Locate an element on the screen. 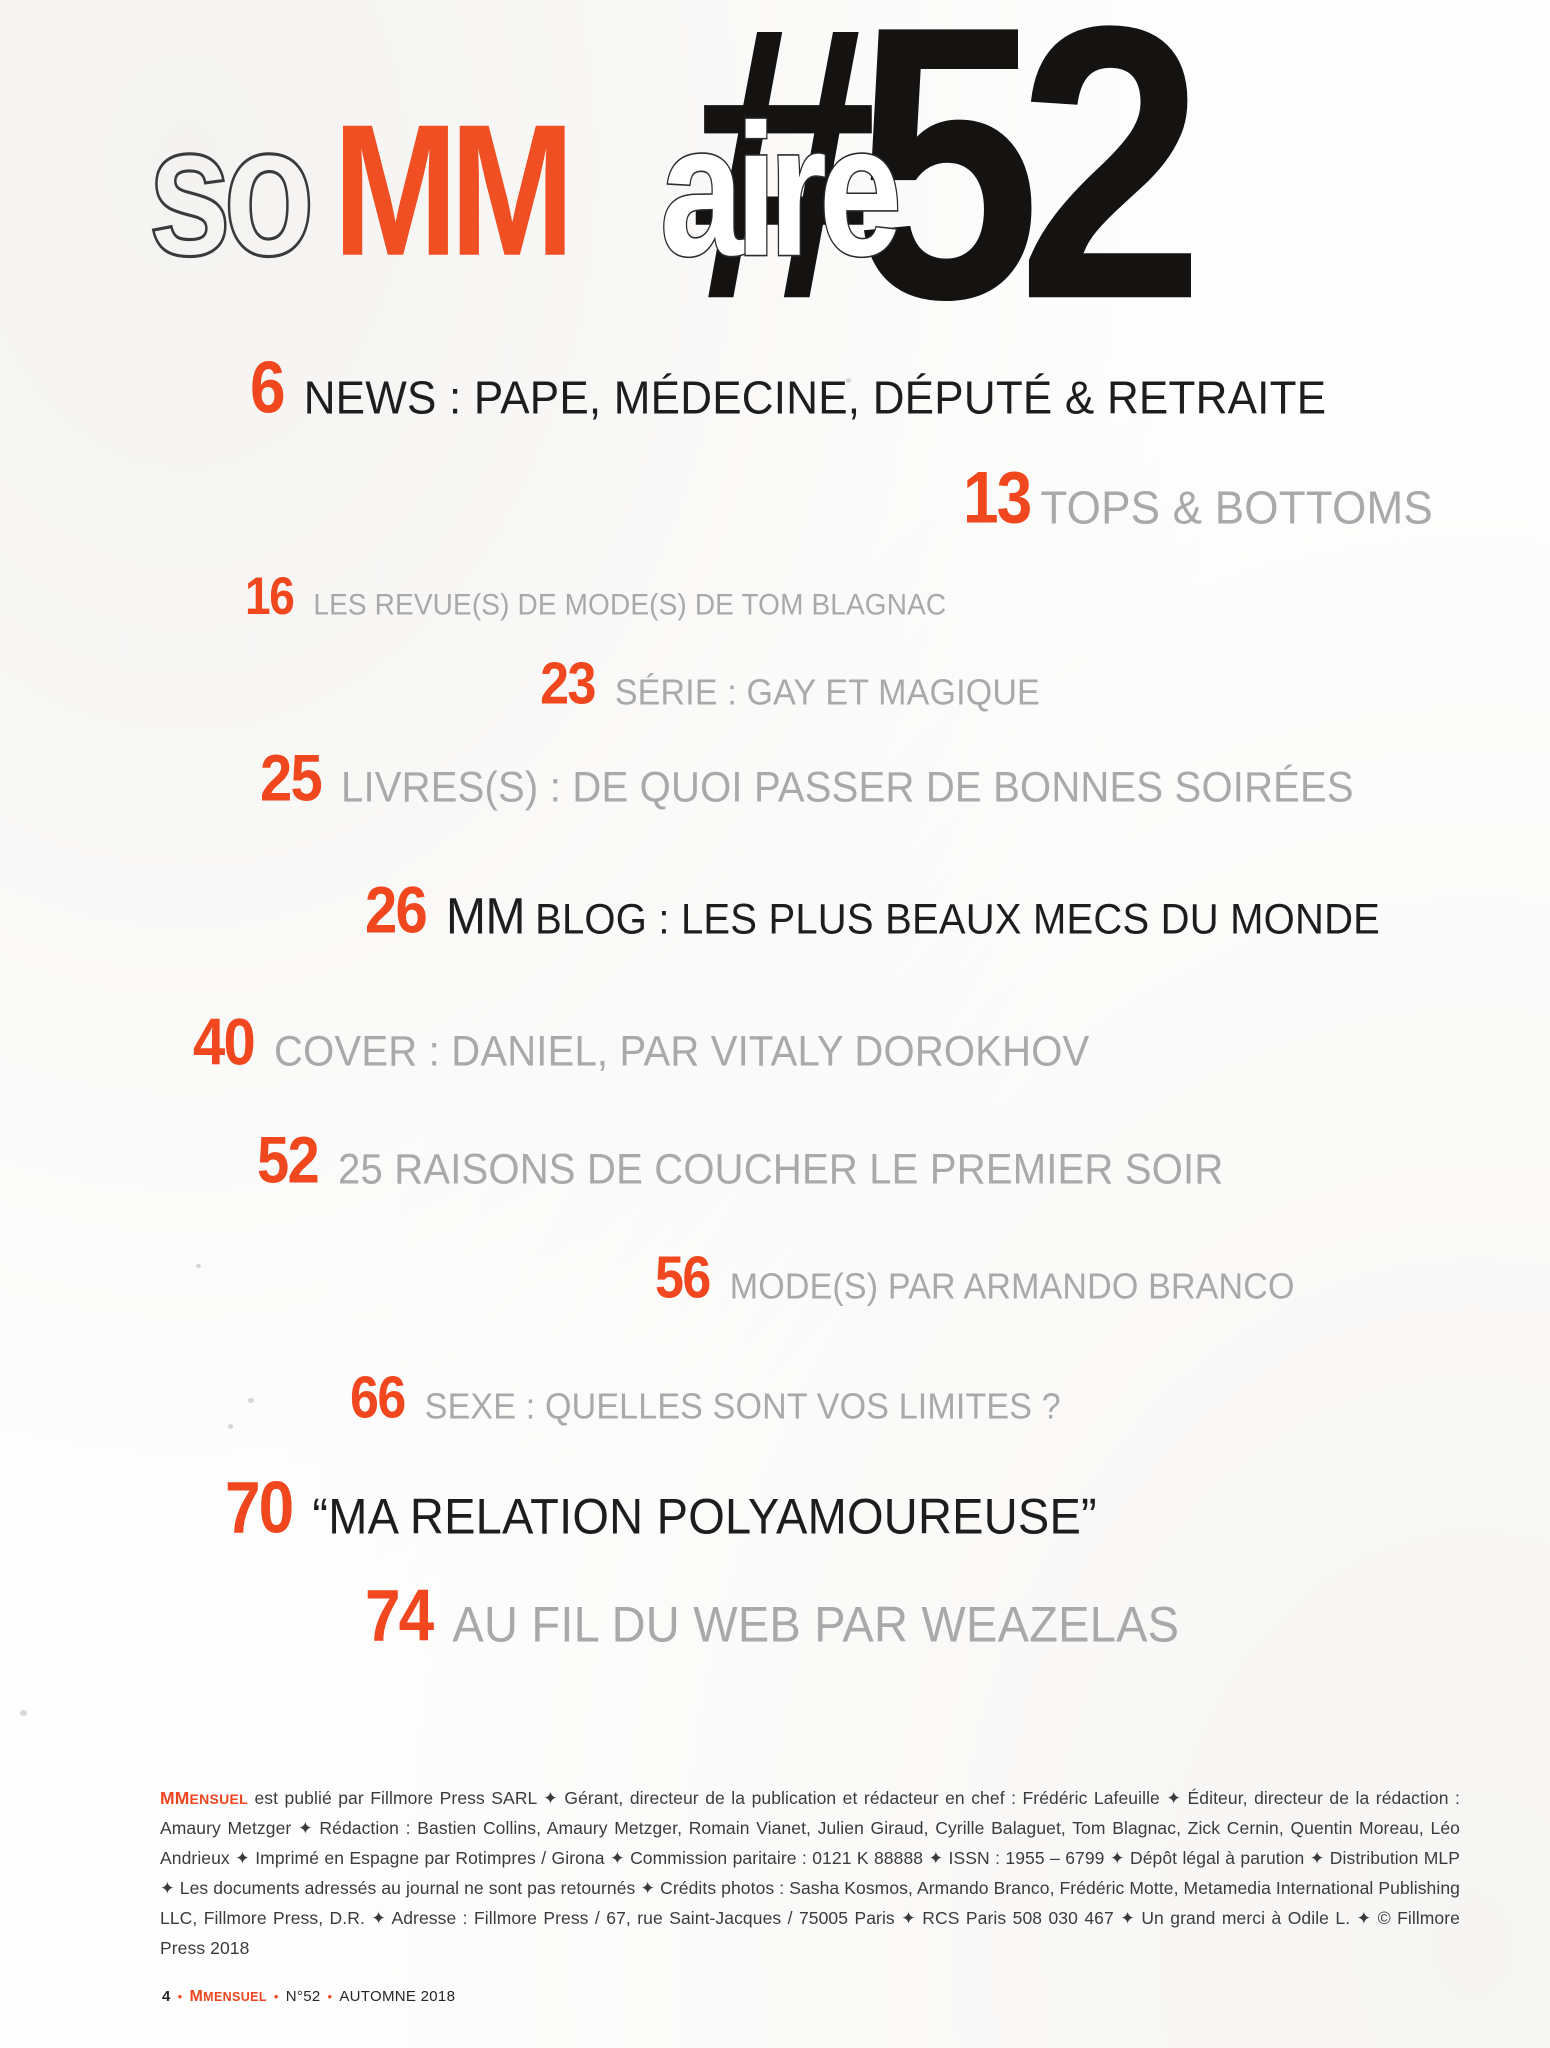  toc-entry-title: TOPS & BOTTOMS is located at coordinates (1236, 508).